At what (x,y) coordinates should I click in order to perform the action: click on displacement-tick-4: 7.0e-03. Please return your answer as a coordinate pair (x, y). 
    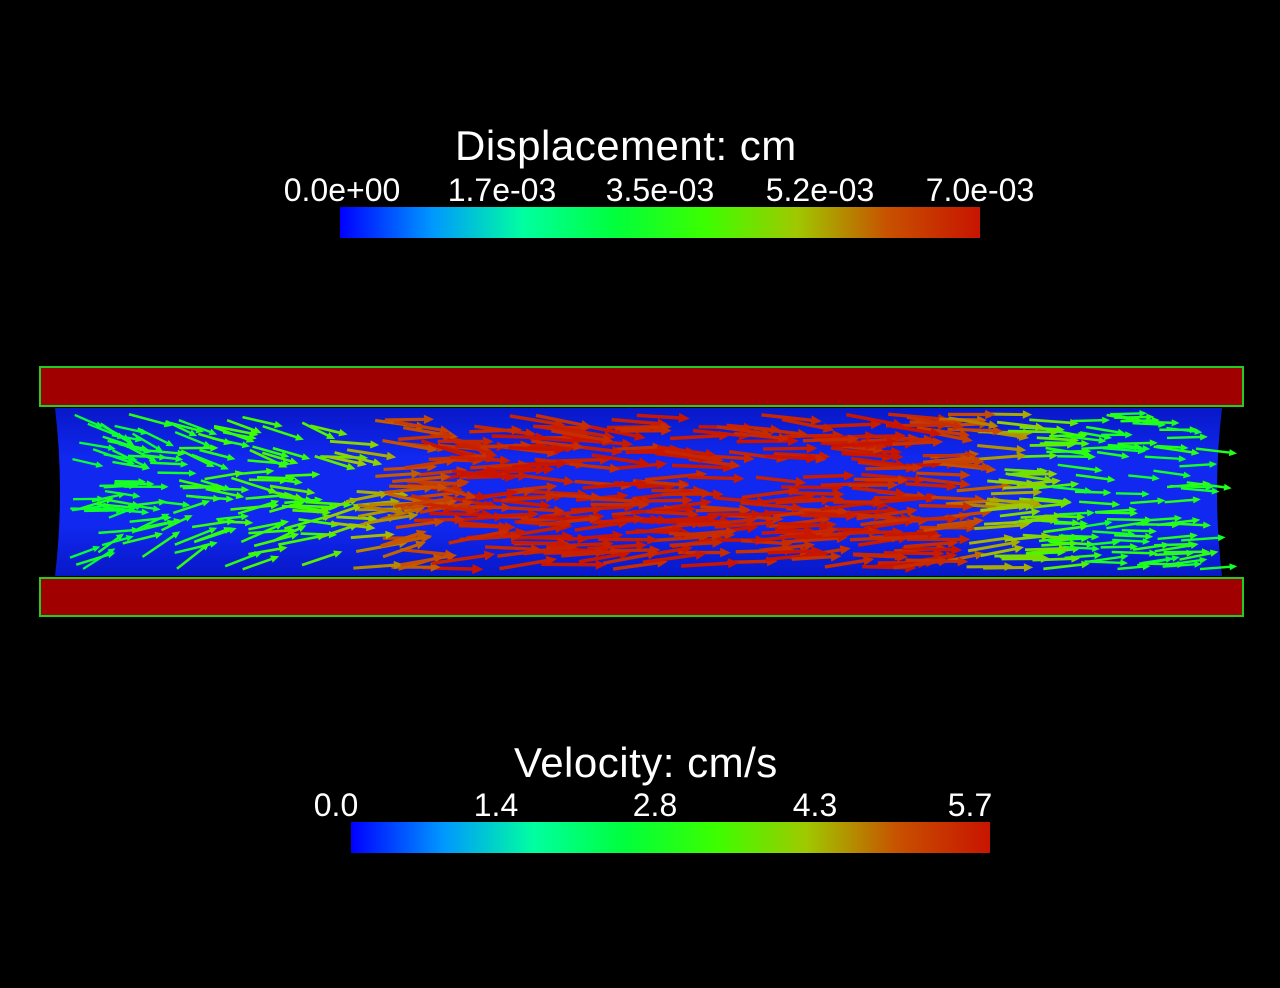
    Looking at the image, I should click on (980, 190).